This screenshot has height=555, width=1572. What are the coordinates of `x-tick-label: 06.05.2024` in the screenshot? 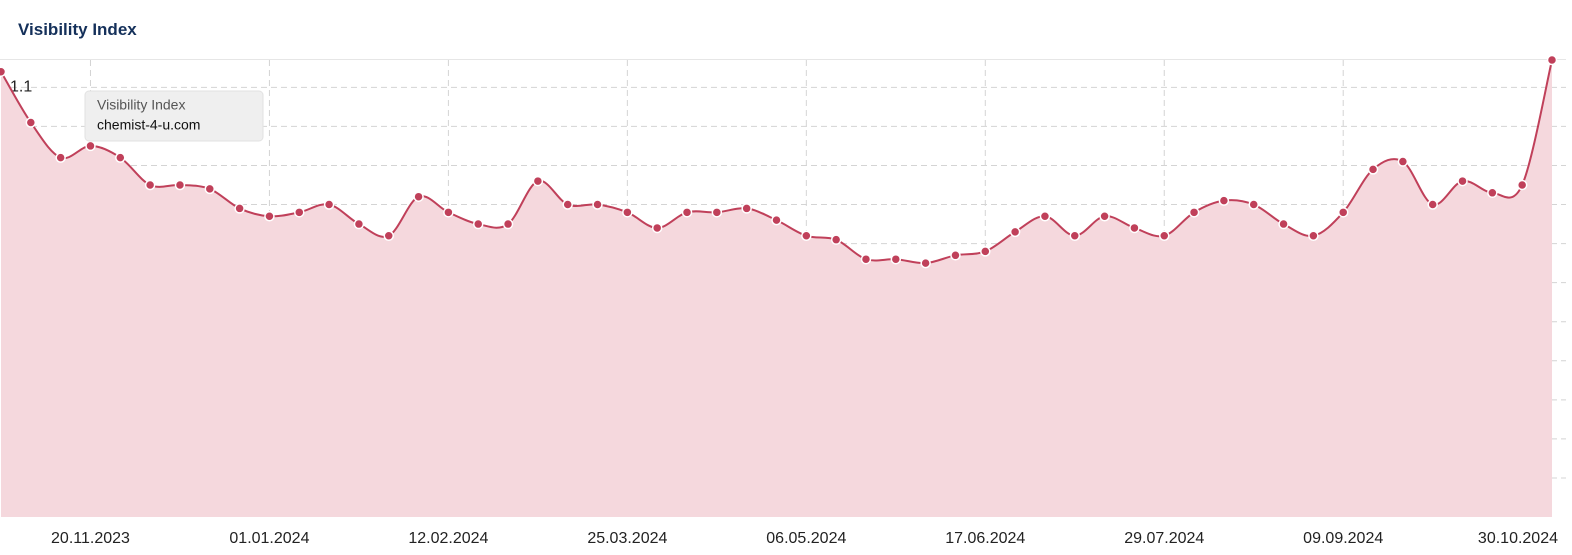 It's located at (806, 538).